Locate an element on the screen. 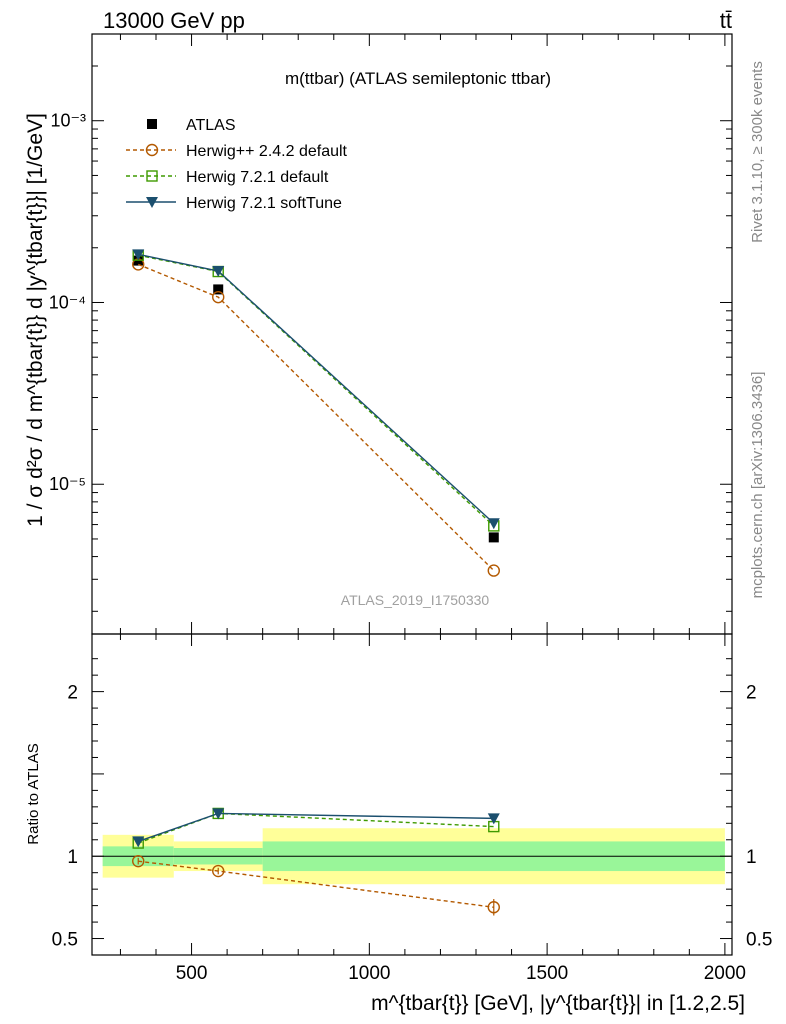 The width and height of the screenshot is (786, 1024). x-tick-label: 2000 is located at coordinates (725, 973).